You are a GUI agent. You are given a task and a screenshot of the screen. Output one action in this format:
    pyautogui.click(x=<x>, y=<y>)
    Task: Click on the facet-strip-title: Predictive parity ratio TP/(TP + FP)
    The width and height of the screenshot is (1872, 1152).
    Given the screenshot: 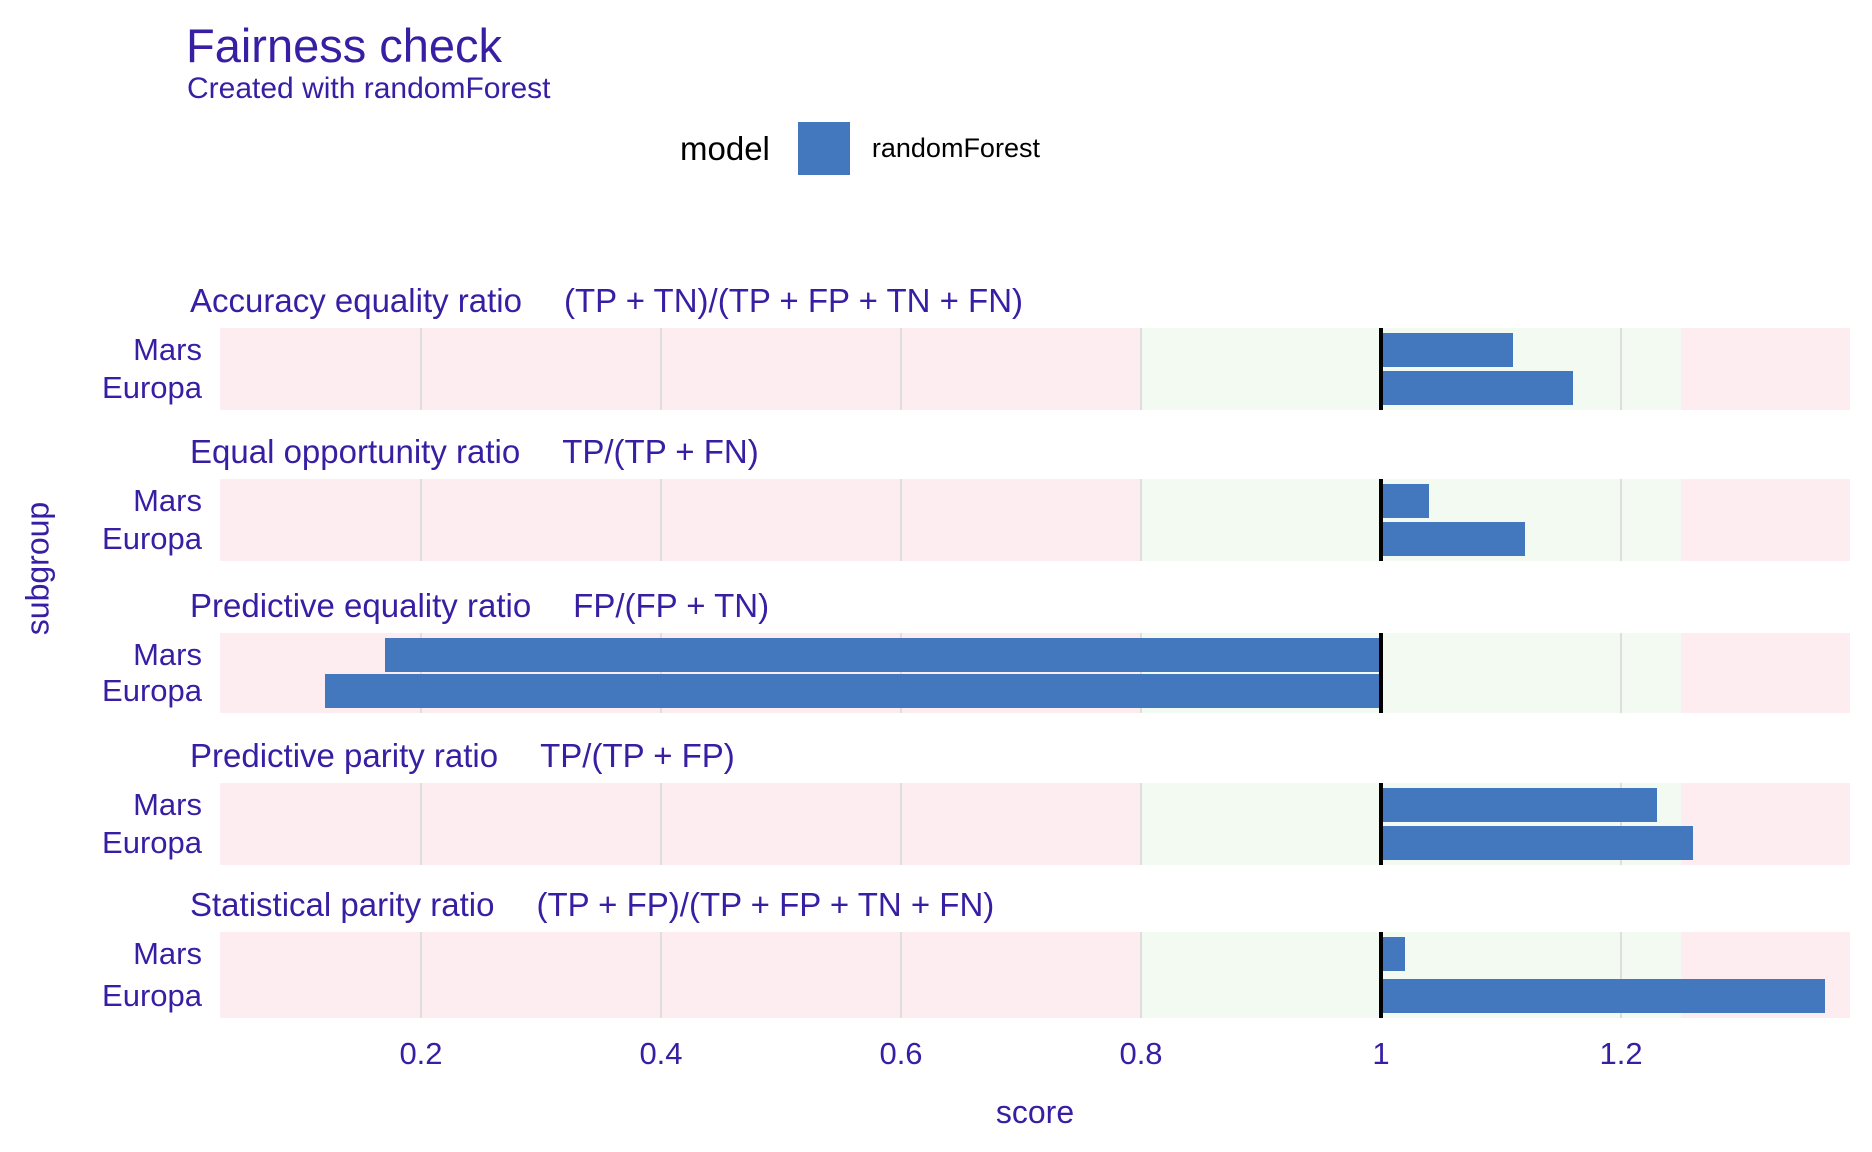 What is the action you would take?
    pyautogui.click(x=462, y=758)
    